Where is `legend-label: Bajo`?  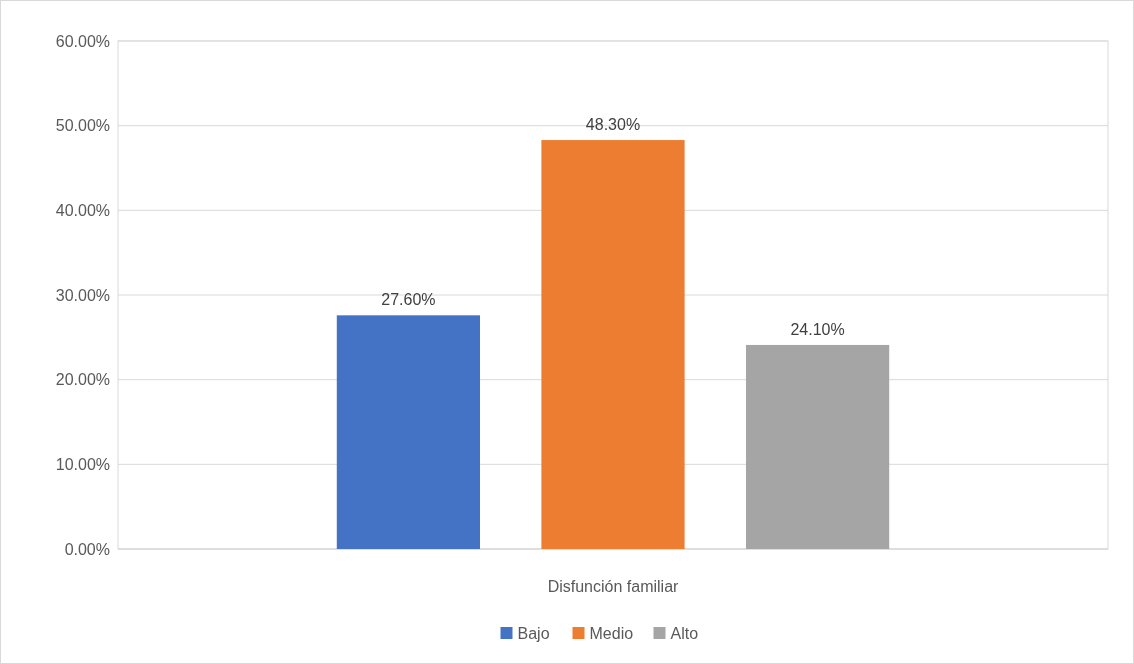 legend-label: Bajo is located at coordinates (533, 633).